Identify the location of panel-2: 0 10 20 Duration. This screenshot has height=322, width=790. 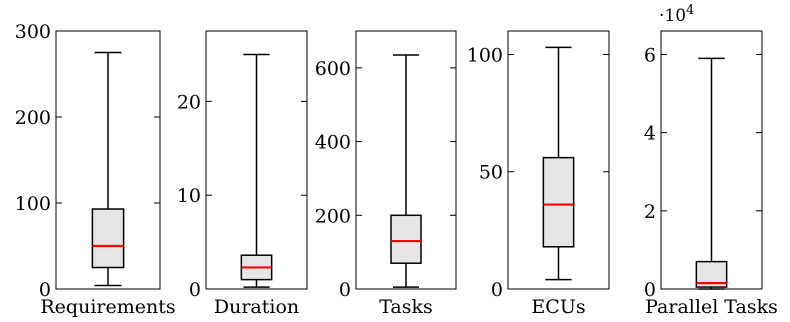
(242, 174).